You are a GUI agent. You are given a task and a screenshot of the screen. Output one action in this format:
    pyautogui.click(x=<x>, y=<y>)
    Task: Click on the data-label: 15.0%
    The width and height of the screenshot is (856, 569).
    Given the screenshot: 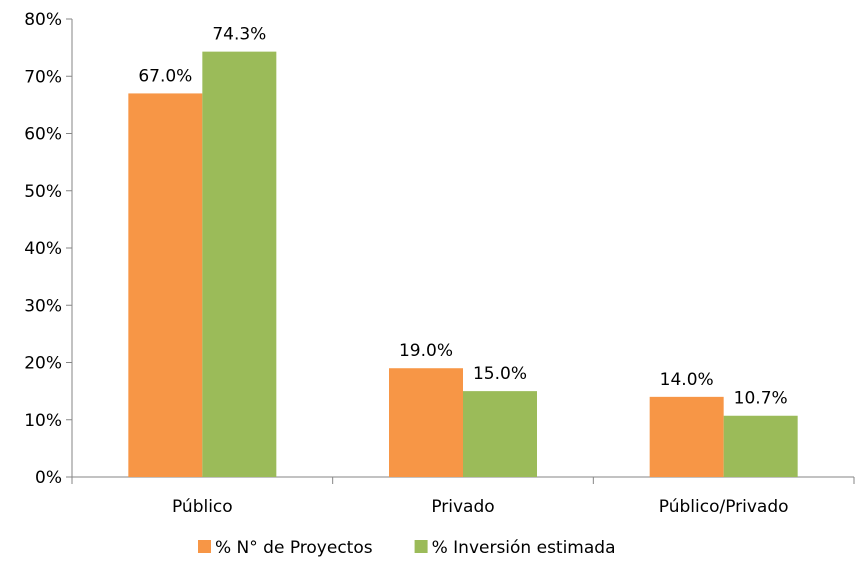 What is the action you would take?
    pyautogui.click(x=500, y=374)
    